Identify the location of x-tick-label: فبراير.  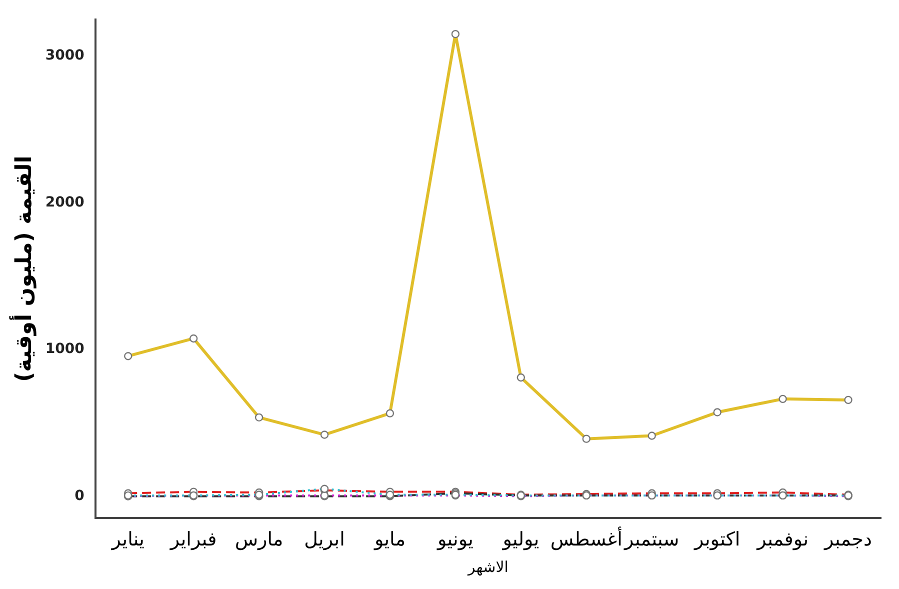
(193, 539).